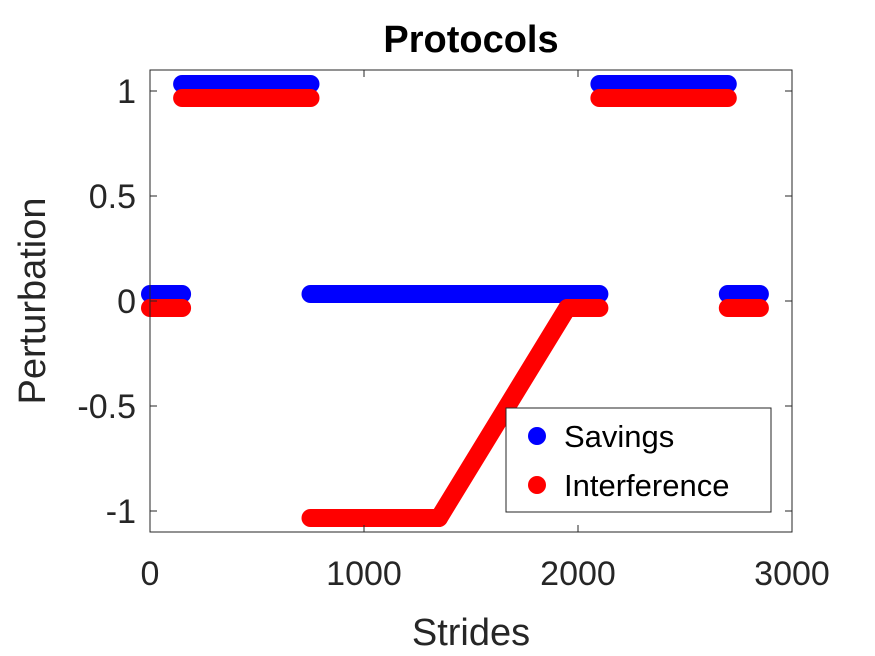 The height and width of the screenshot is (656, 875). What do you see at coordinates (126, 92) in the screenshot?
I see `y-tick-label: 1` at bounding box center [126, 92].